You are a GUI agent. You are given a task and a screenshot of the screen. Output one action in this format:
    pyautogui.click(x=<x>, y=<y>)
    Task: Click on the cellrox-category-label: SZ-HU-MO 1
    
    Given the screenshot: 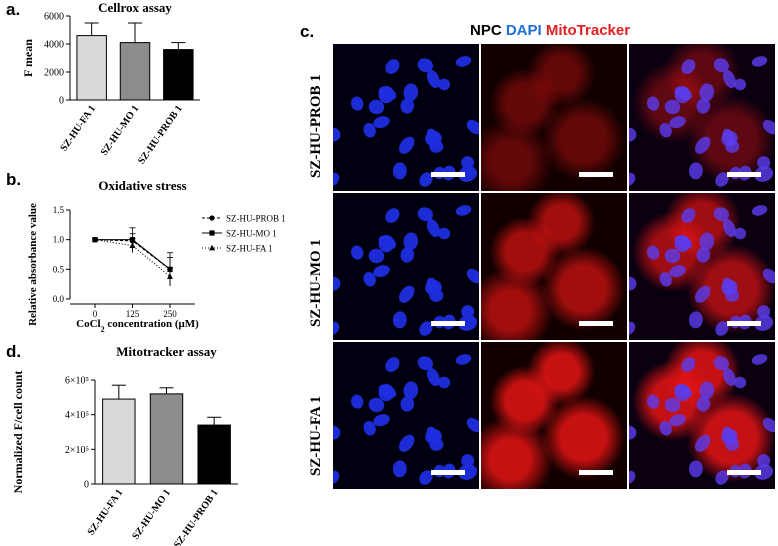 What is the action you would take?
    pyautogui.click(x=120, y=130)
    